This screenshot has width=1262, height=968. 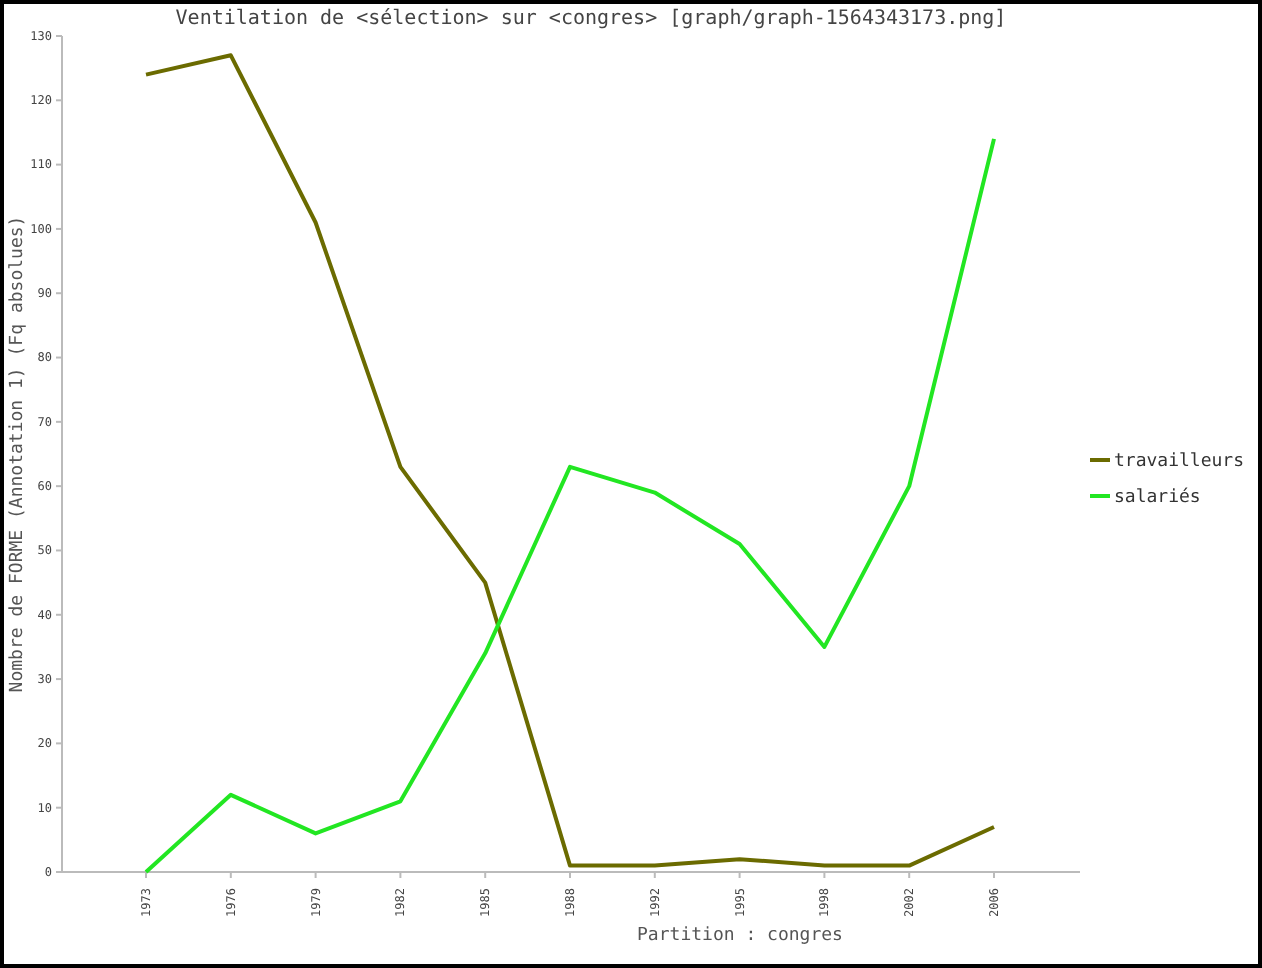 I want to click on legend-label: travailleurs, so click(x=1179, y=461).